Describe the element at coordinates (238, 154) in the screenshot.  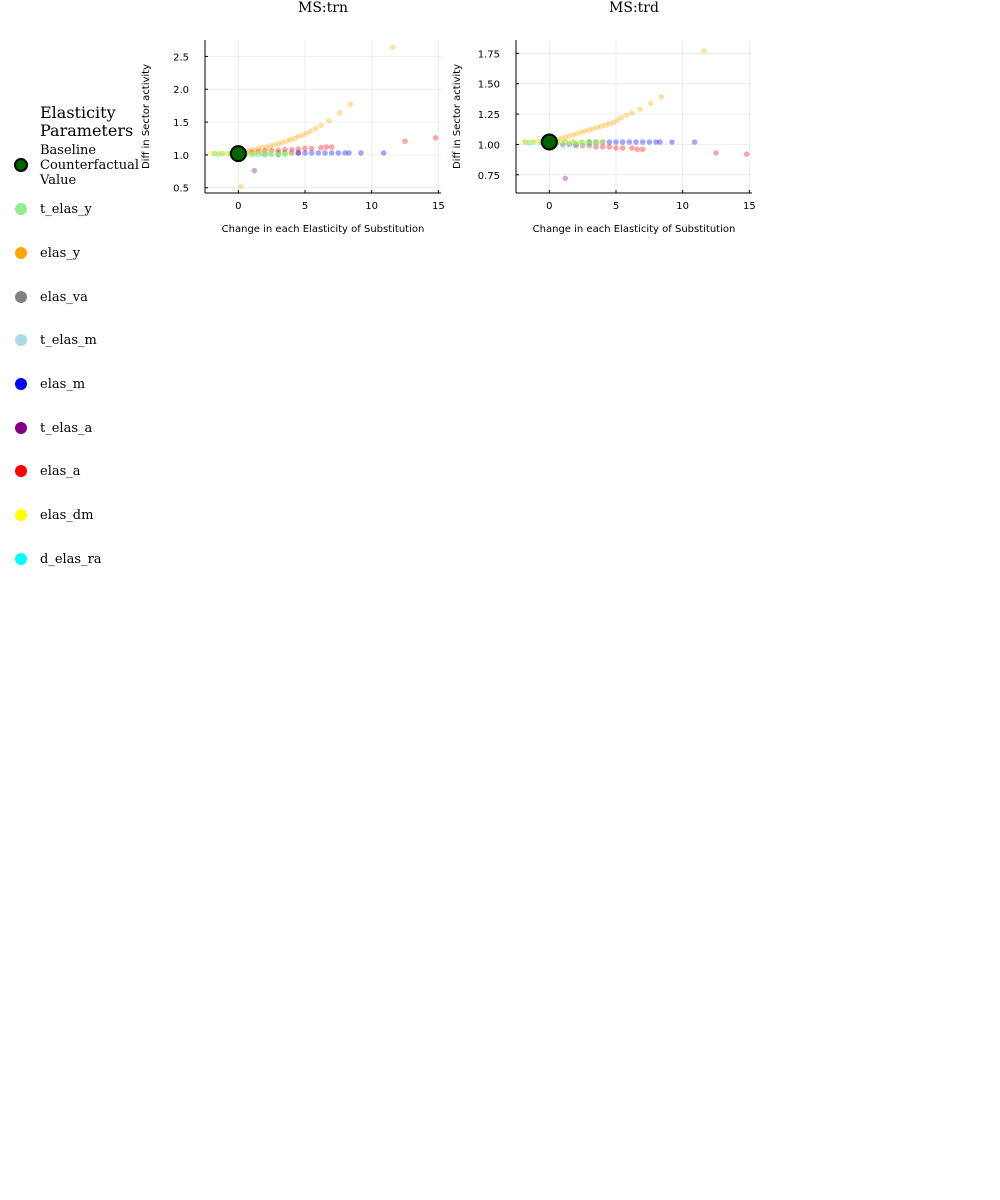
I see `baseline-point` at that location.